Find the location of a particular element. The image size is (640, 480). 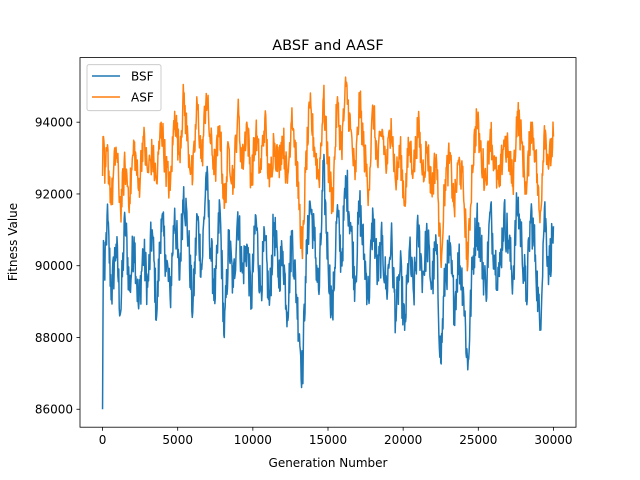

legend-label-asf: ASF is located at coordinates (142, 98).